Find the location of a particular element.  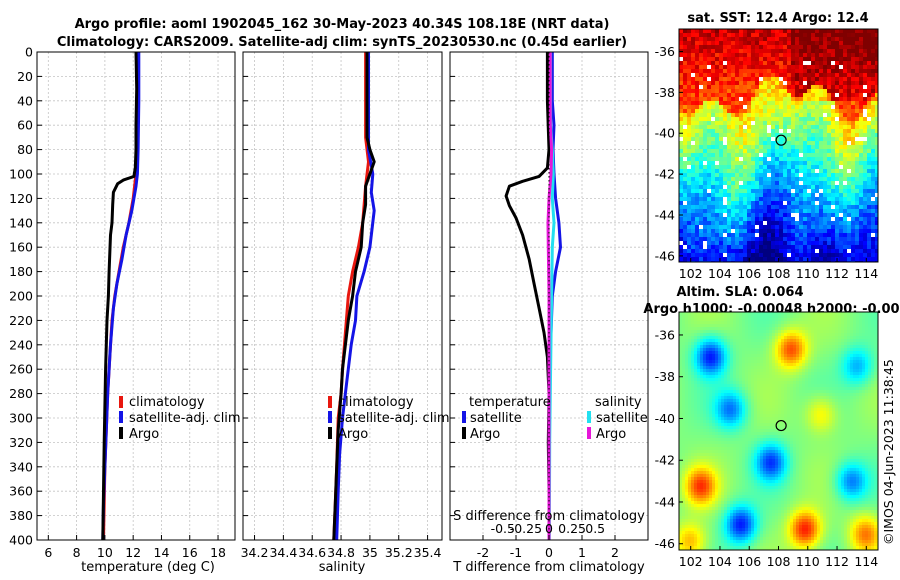

y-tick-label: 360 is located at coordinates (21, 491).